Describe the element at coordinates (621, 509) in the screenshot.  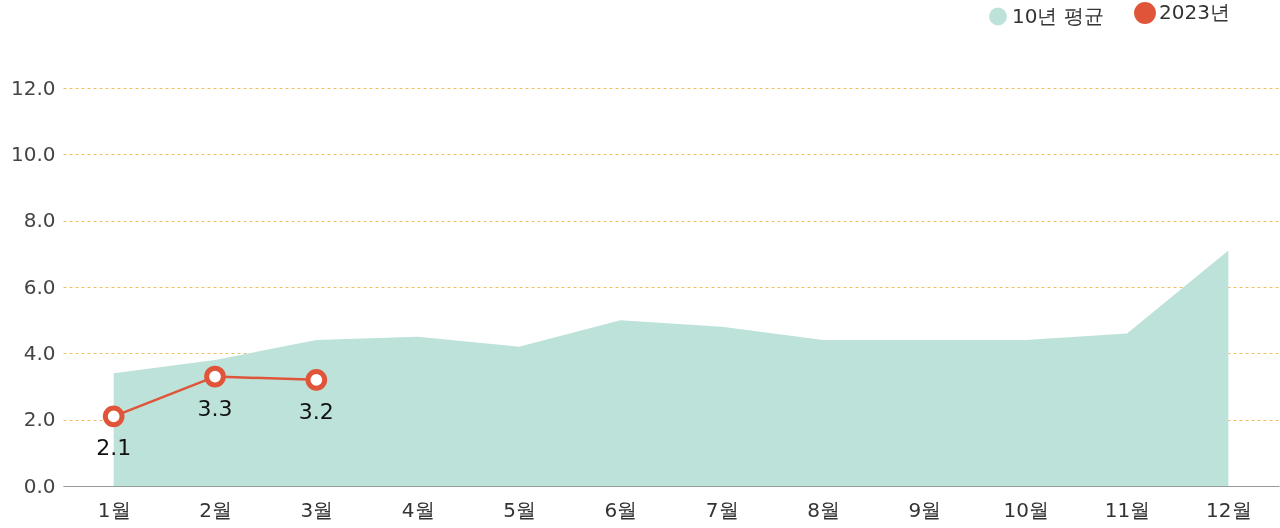
I see `x-tick-label: 6월` at that location.